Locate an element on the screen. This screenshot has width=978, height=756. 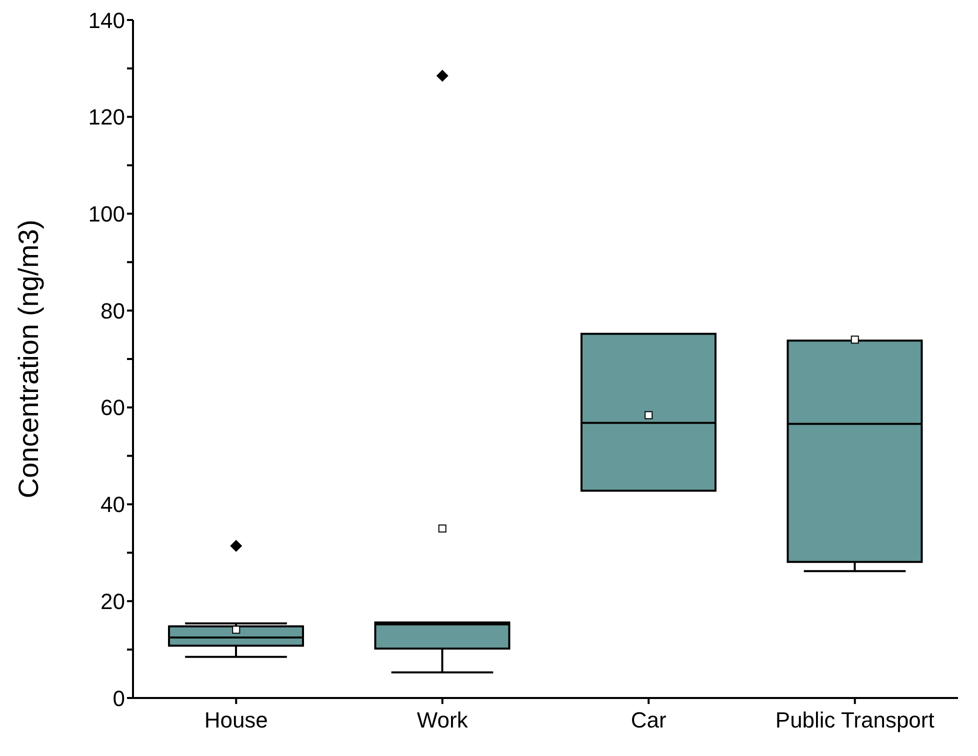
y-tick-label: 140 is located at coordinates (106, 20).